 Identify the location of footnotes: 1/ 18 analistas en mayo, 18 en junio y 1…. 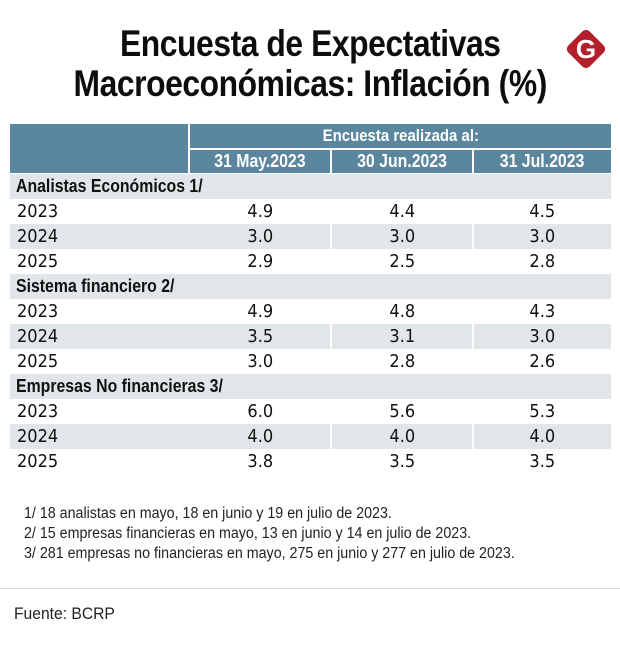
(290, 534).